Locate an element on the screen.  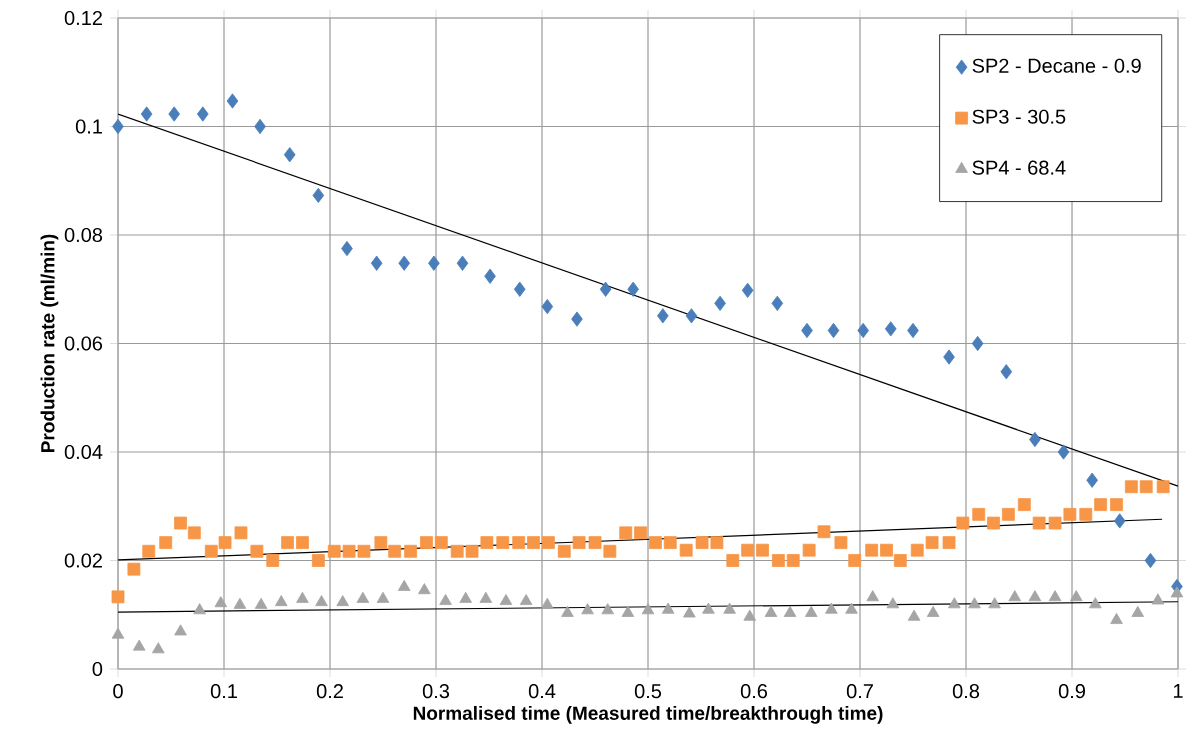
x-tick-label: 0.6 is located at coordinates (754, 691).